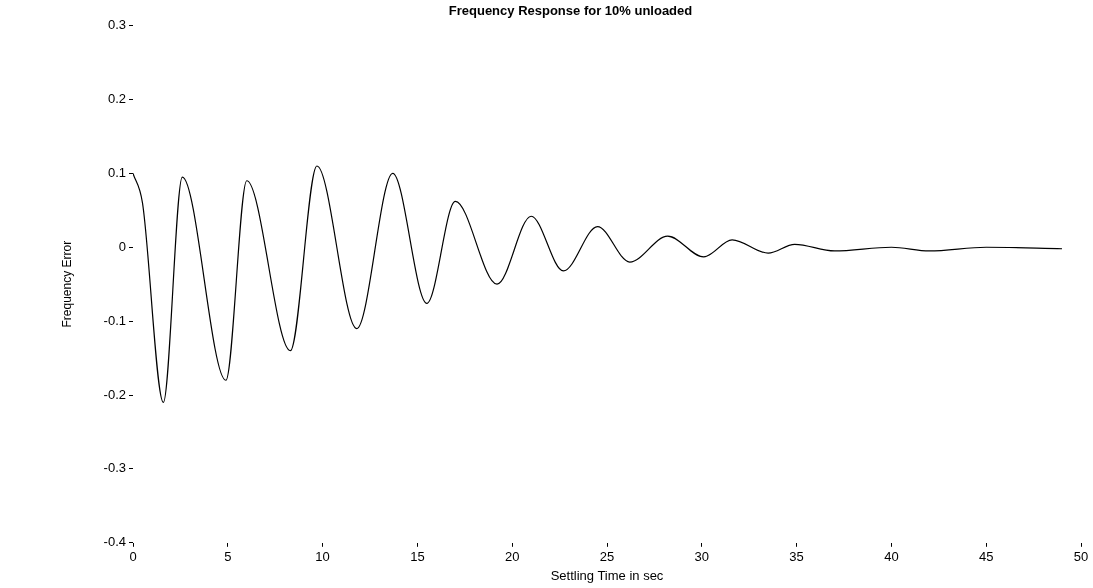 This screenshot has width=1093, height=588. What do you see at coordinates (116, 25) in the screenshot?
I see `y-tick-label: 0.3` at bounding box center [116, 25].